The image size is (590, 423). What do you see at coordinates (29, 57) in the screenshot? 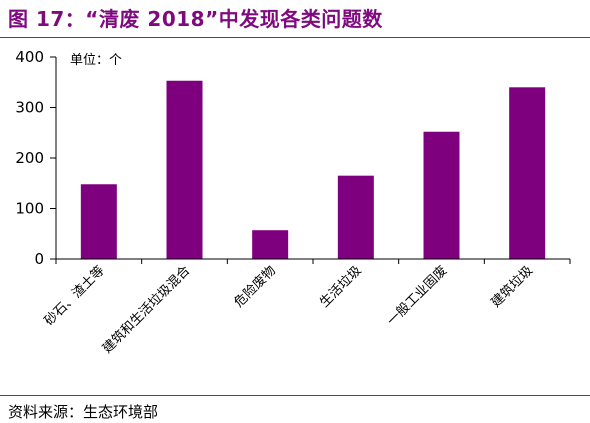
I see `y-tick-label: 400` at bounding box center [29, 57].